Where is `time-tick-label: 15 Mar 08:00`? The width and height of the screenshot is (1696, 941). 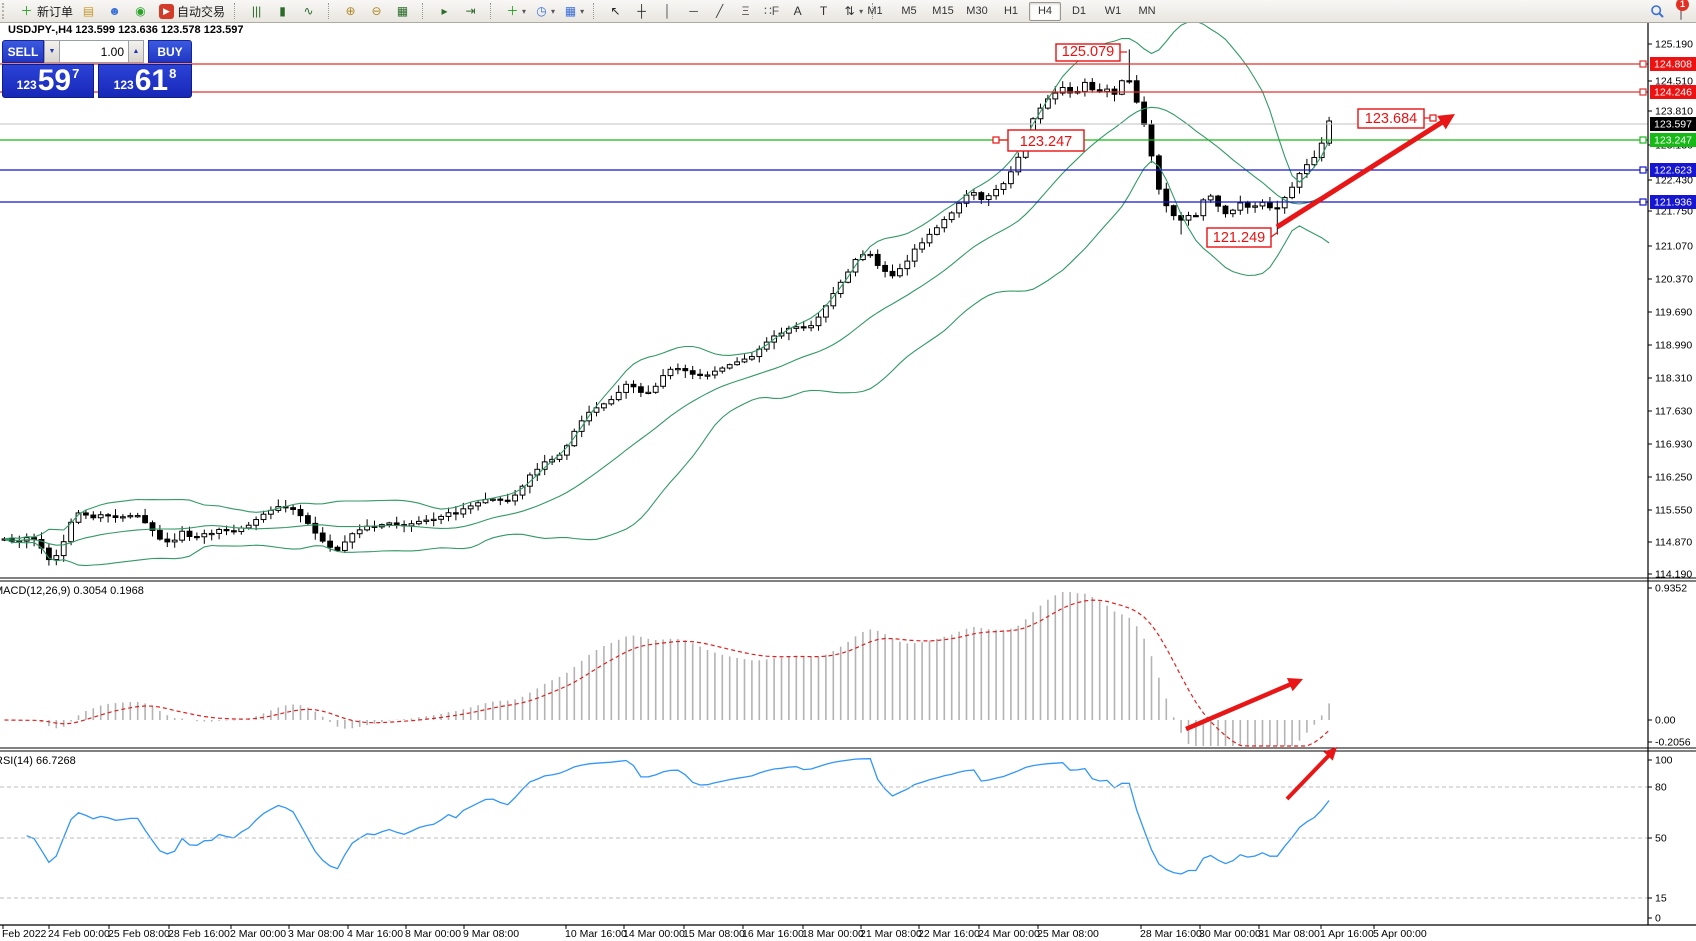
time-tick-label: 15 Mar 08:00 is located at coordinates (714, 934).